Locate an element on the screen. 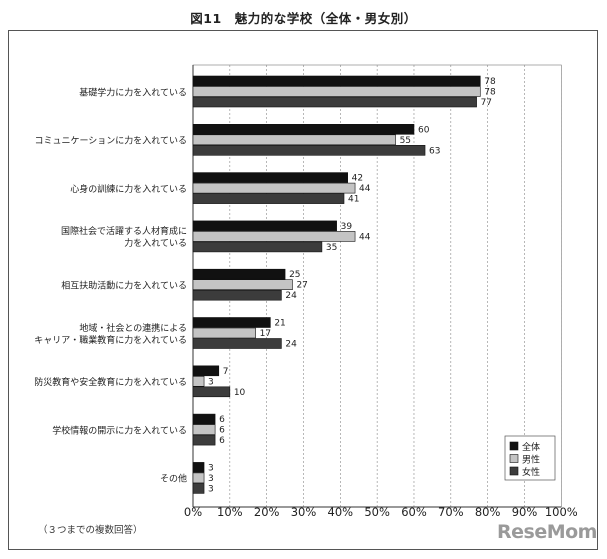 The image size is (607, 559). x-tick-label: 40% is located at coordinates (341, 512).